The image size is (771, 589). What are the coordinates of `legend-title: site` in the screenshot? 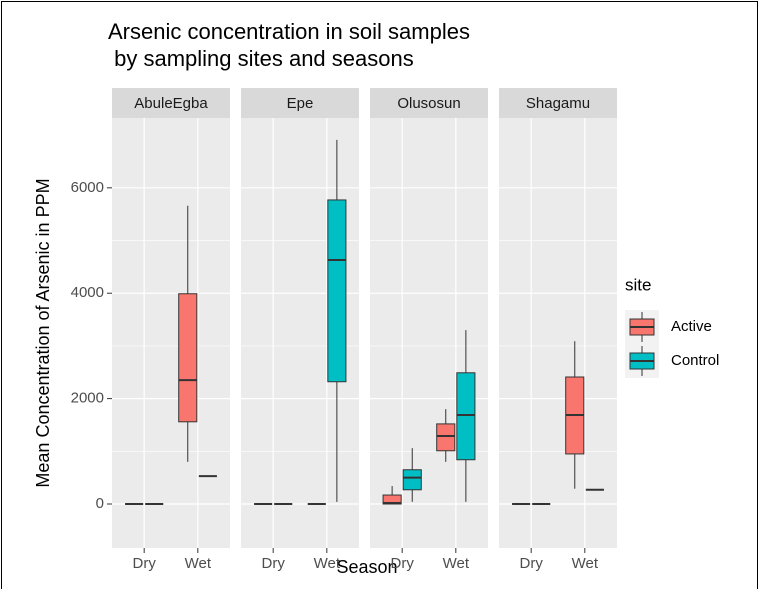 It's located at (638, 284).